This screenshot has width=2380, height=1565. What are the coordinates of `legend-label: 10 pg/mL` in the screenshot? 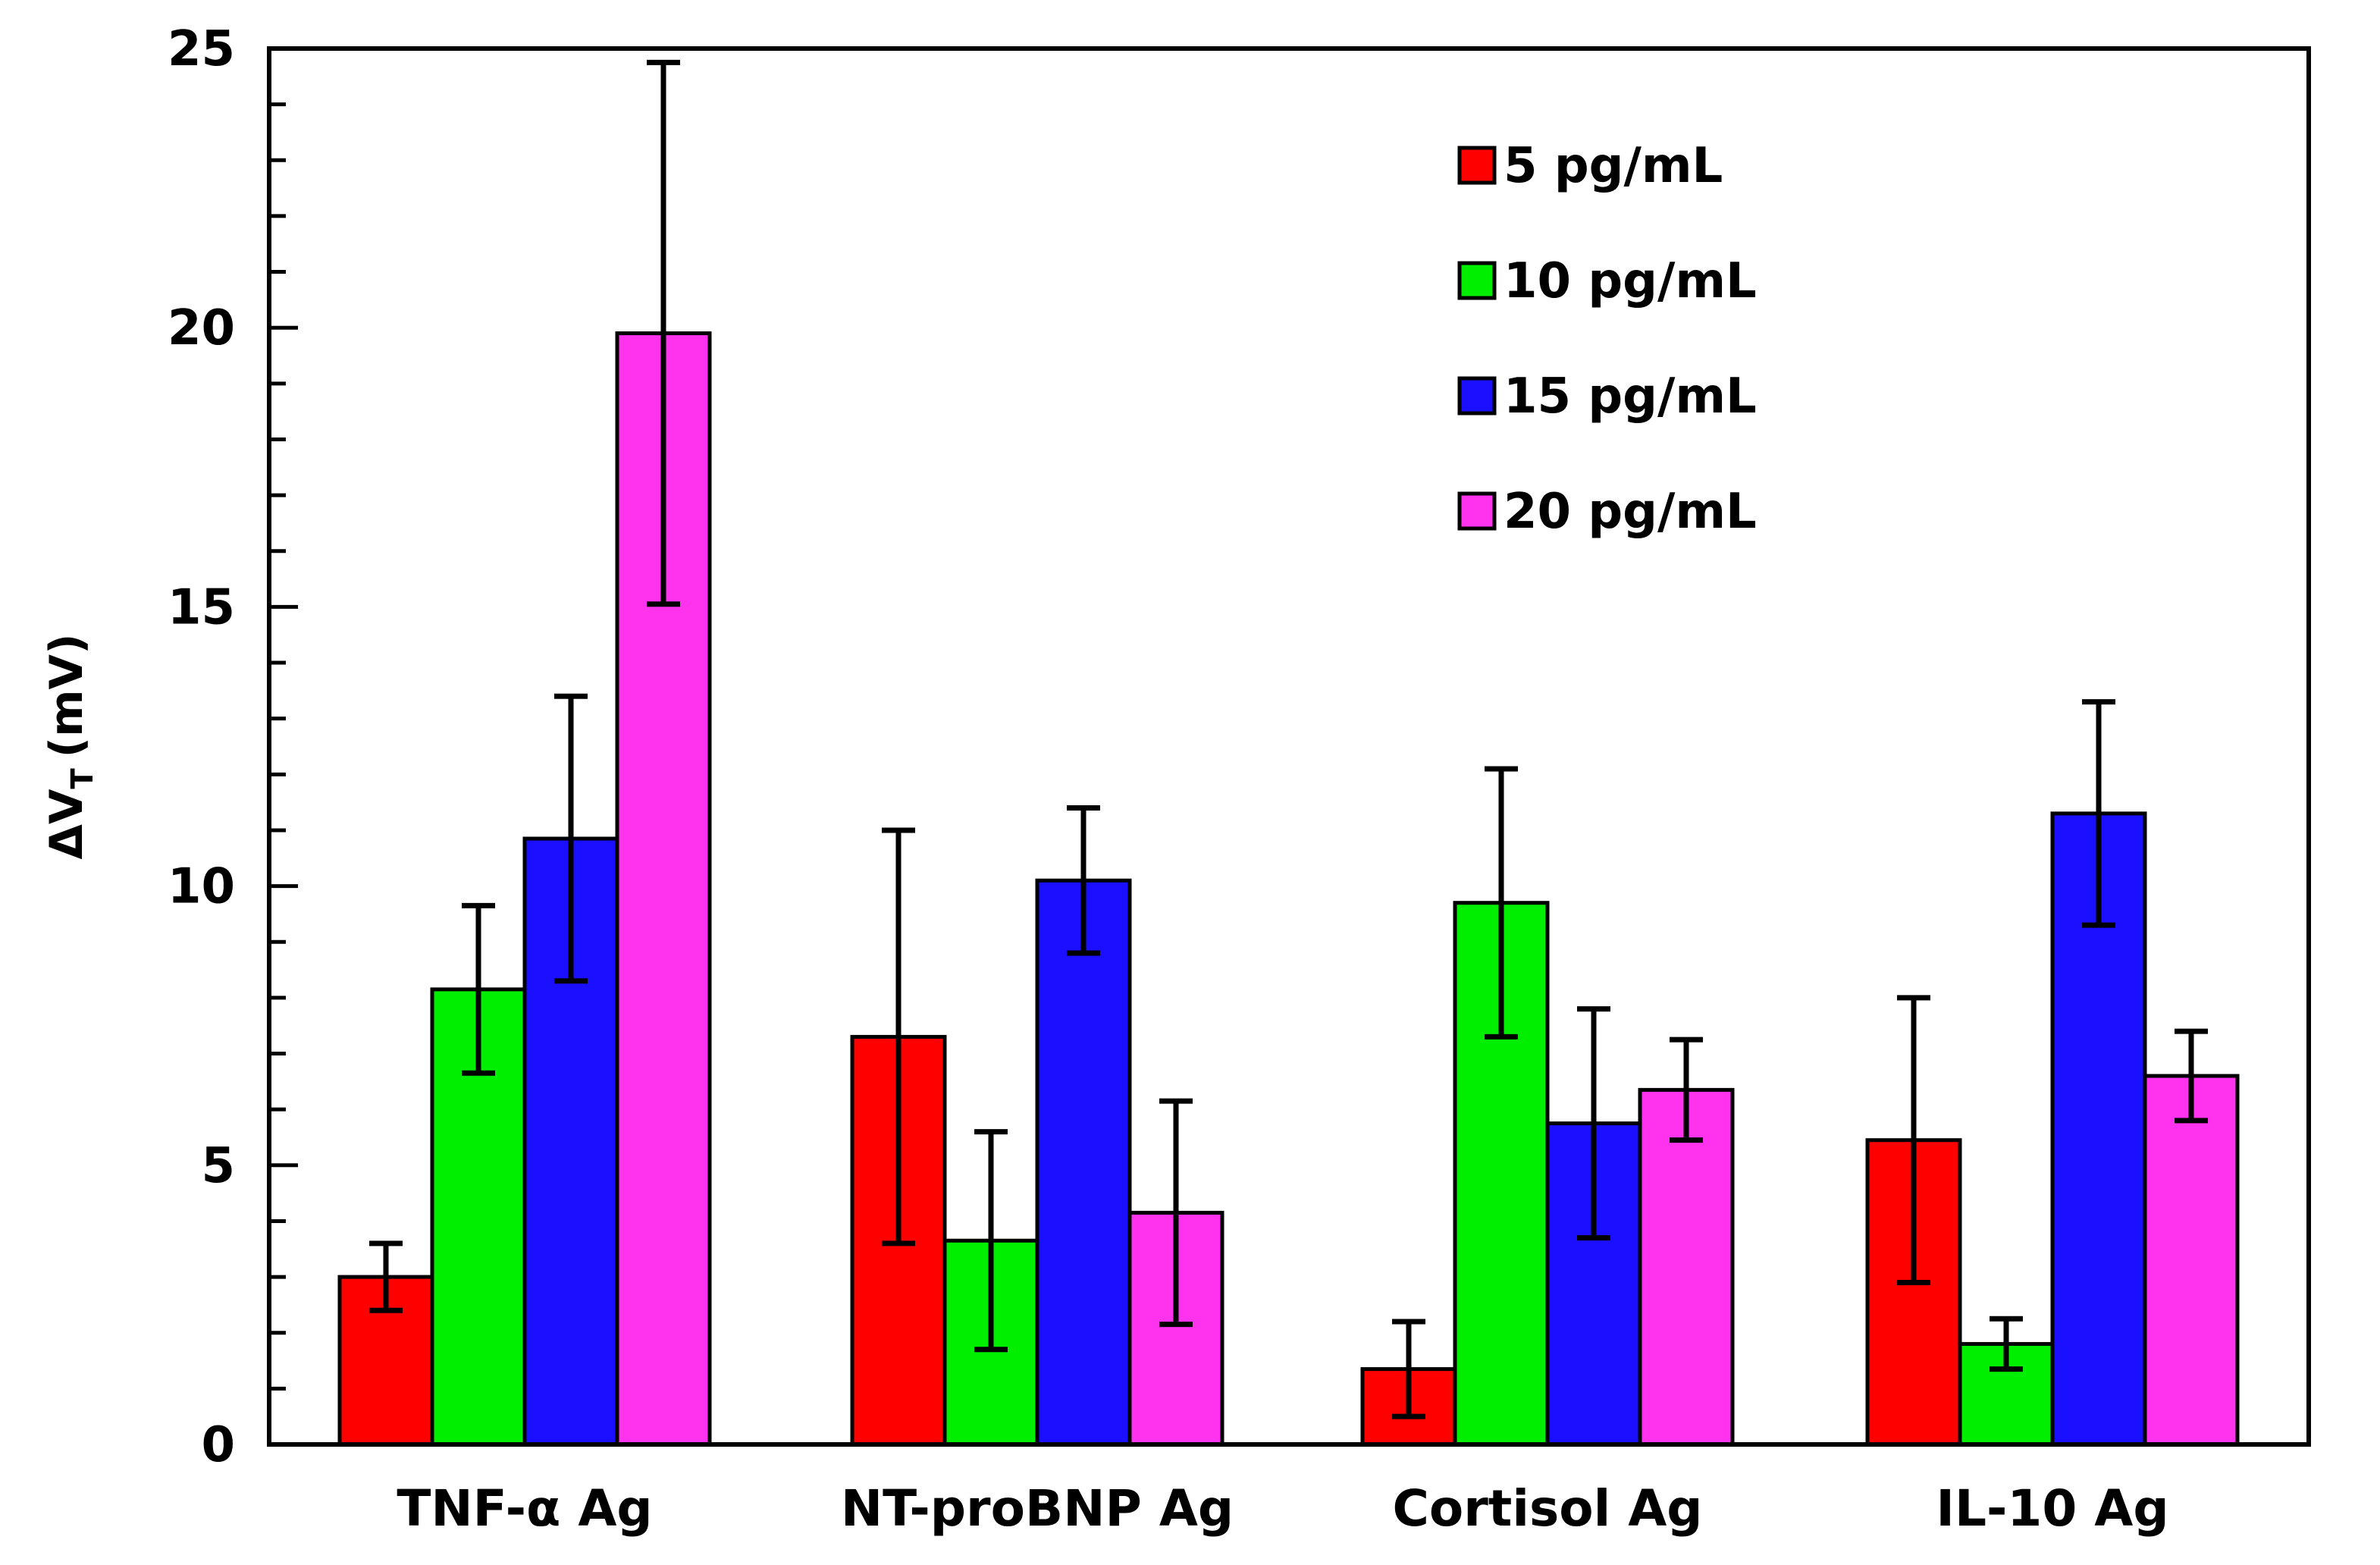 It's located at (1630, 281).